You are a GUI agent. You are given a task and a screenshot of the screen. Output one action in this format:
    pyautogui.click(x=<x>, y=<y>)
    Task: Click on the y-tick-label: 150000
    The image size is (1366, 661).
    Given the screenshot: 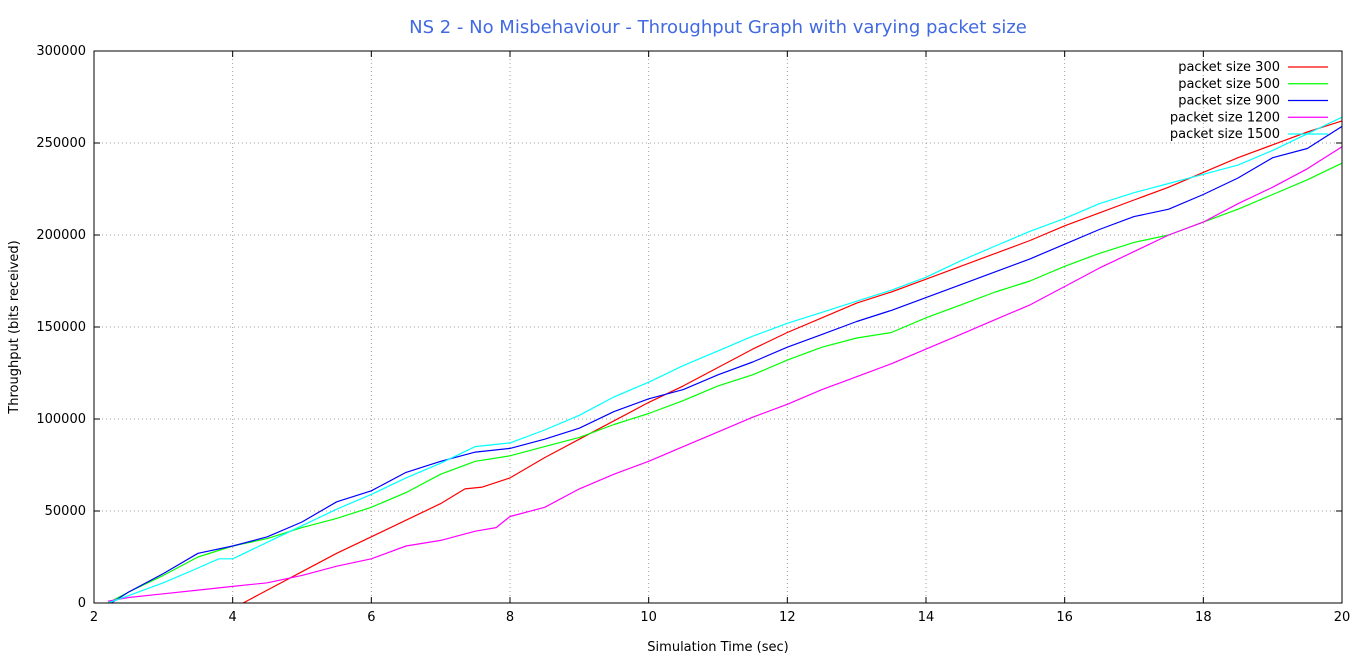 What is the action you would take?
    pyautogui.click(x=61, y=327)
    